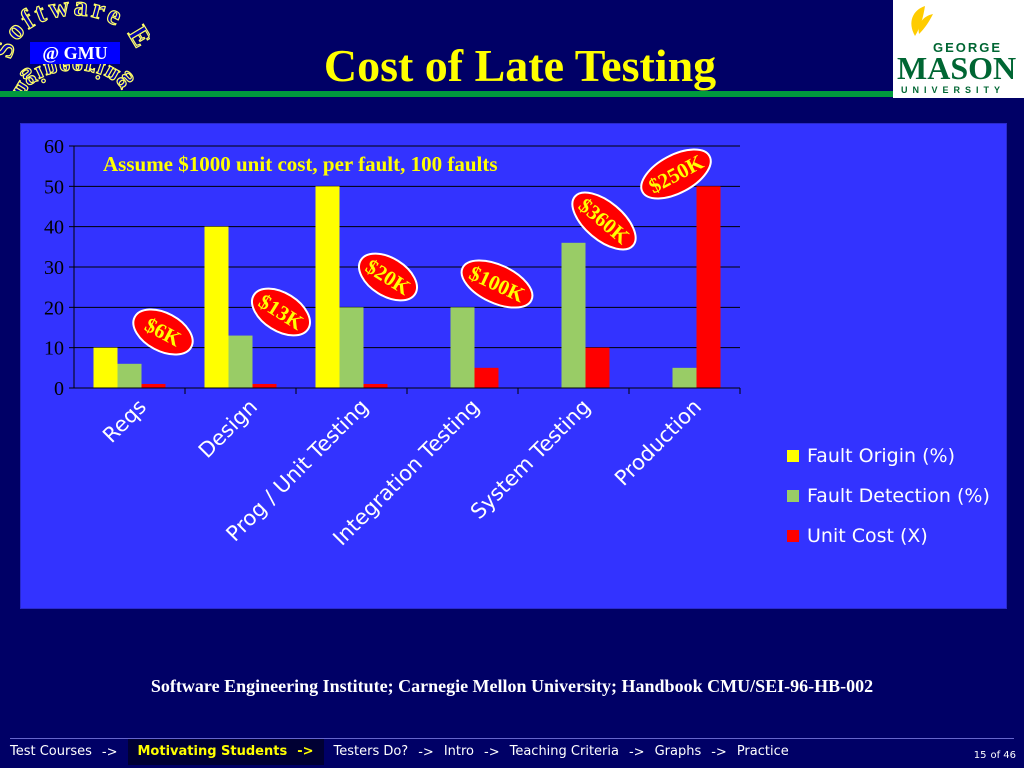 The height and width of the screenshot is (768, 1024). I want to click on legend-item: Fault Detection (%), so click(888, 496).